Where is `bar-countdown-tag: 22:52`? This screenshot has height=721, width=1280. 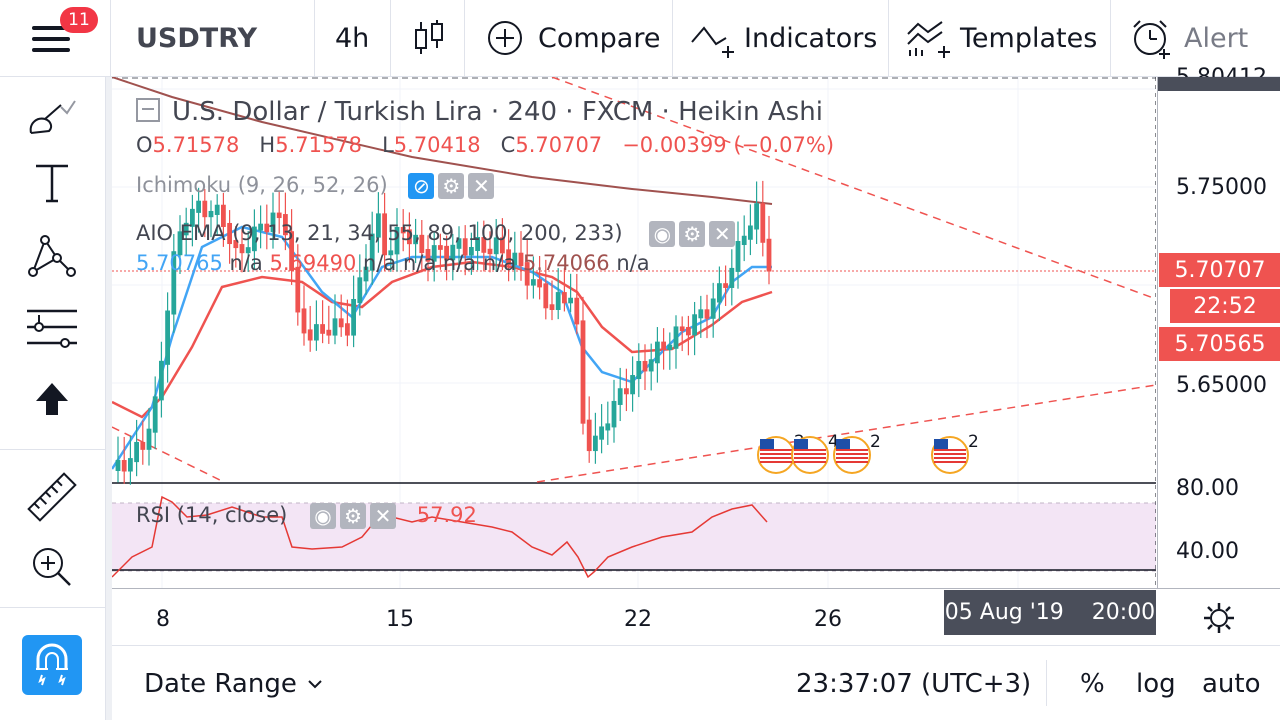 bar-countdown-tag: 22:52 is located at coordinates (1225, 306).